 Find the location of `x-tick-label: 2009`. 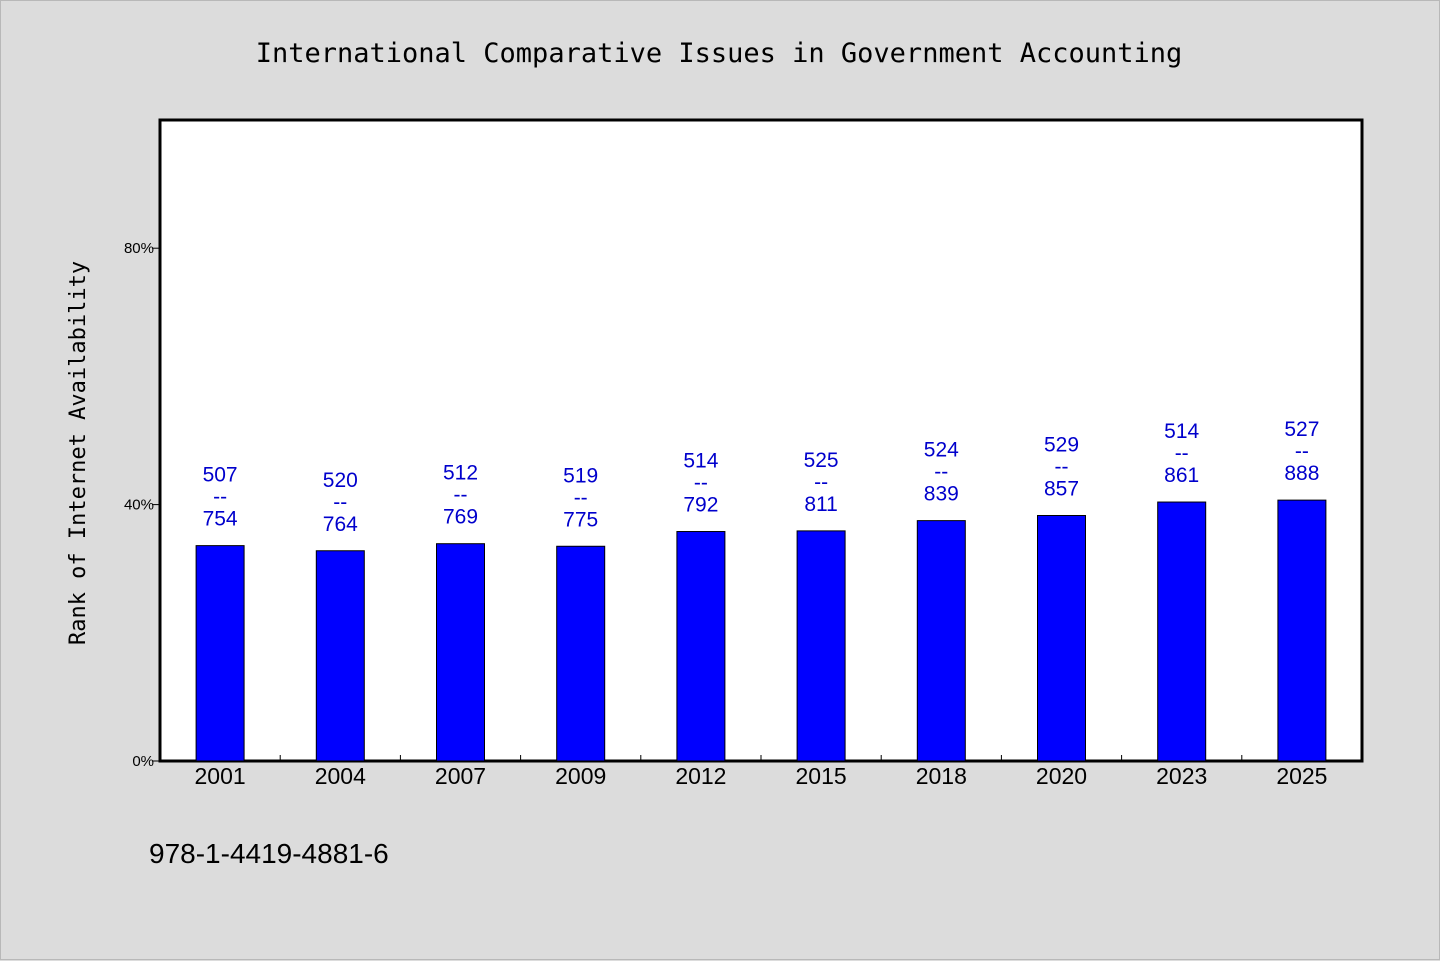

x-tick-label: 2009 is located at coordinates (580, 776).